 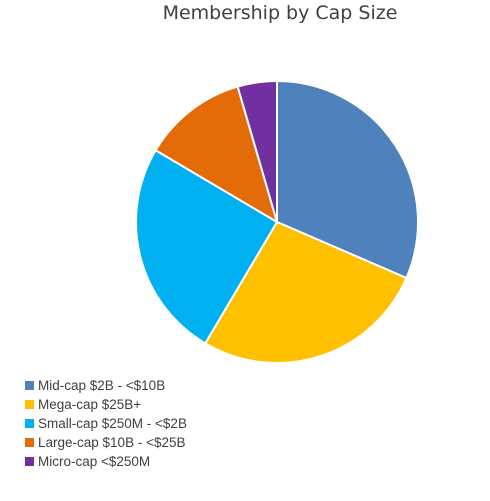 I want to click on legend-item: Large-cap $10B - <$25B, so click(x=106, y=442).